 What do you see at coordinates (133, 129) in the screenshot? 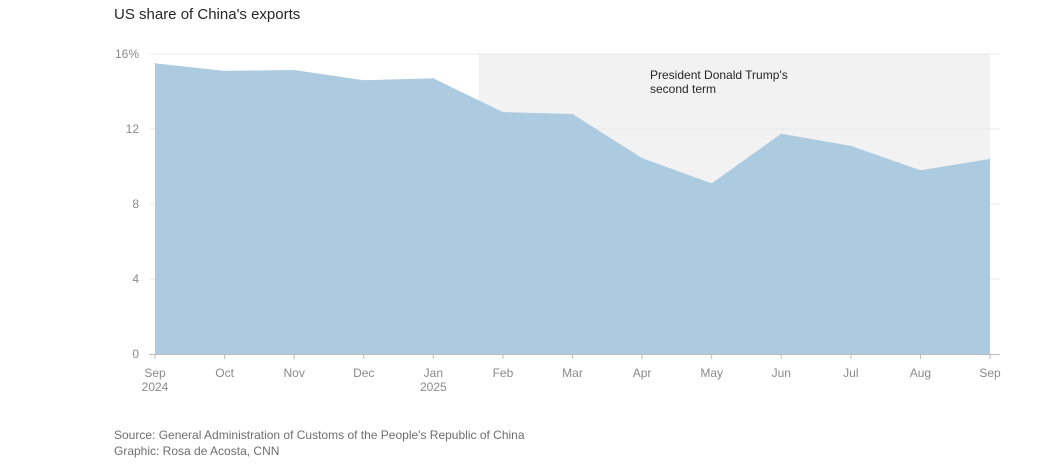
I see `y-tick-label: 12` at bounding box center [133, 129].